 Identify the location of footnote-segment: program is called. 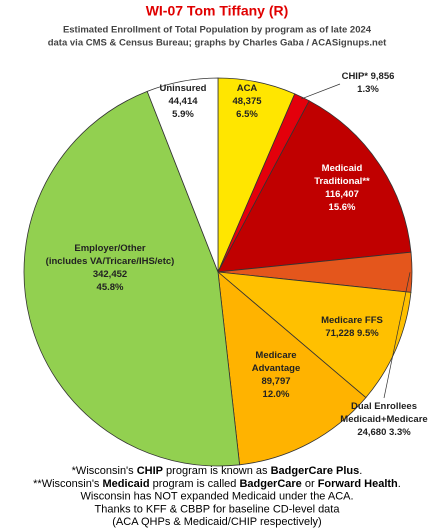
(195, 484).